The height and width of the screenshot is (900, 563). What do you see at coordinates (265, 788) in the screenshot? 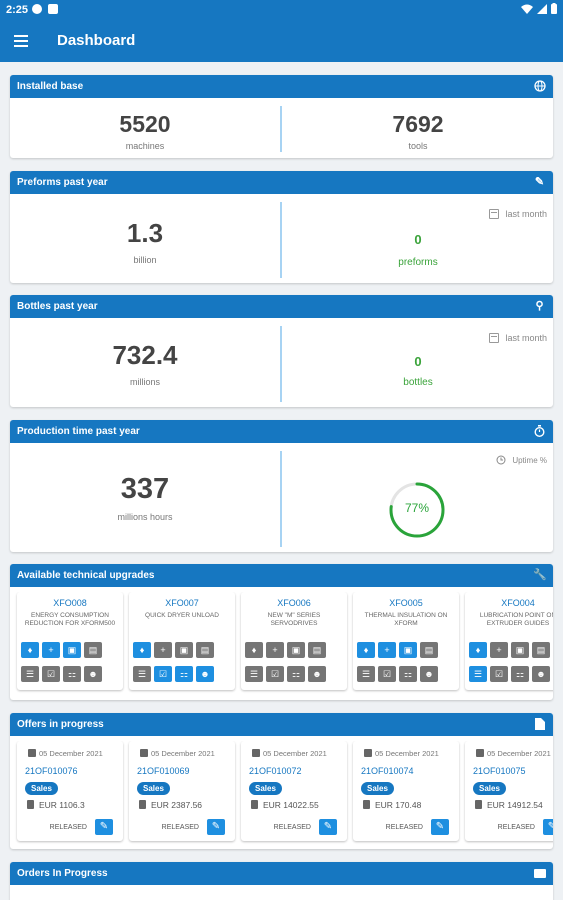
I see `offer-tag-badge: Sales` at bounding box center [265, 788].